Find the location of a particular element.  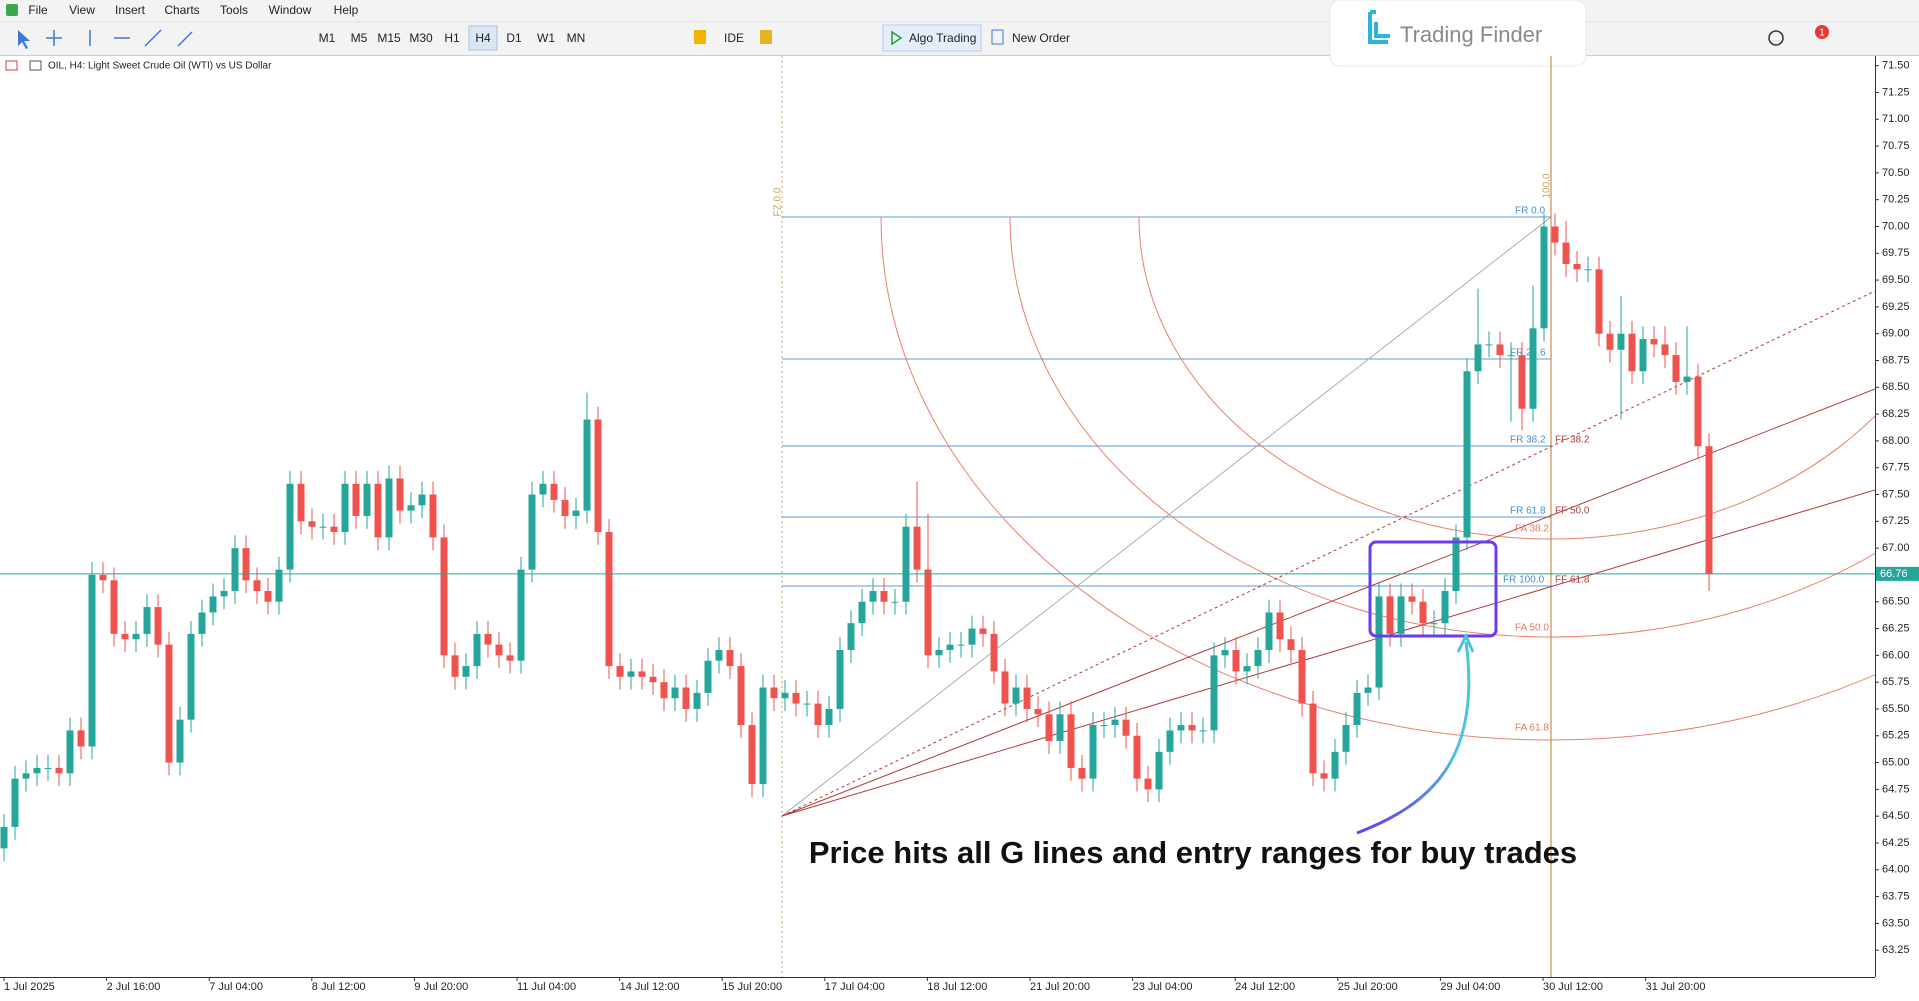

timeframe: M30 is located at coordinates (421, 38).